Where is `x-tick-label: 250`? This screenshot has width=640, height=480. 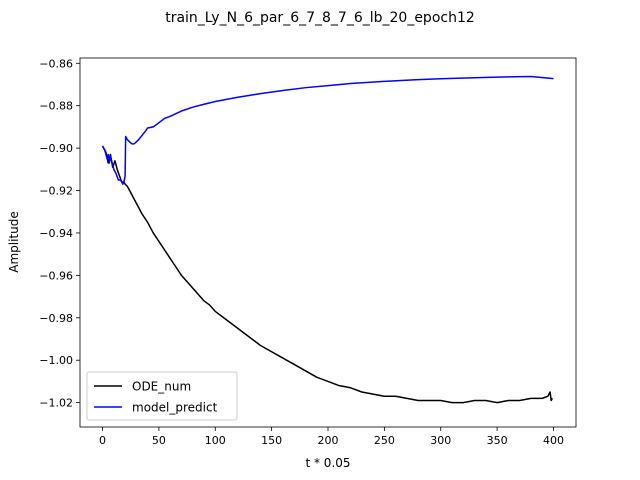 x-tick-label: 250 is located at coordinates (384, 440).